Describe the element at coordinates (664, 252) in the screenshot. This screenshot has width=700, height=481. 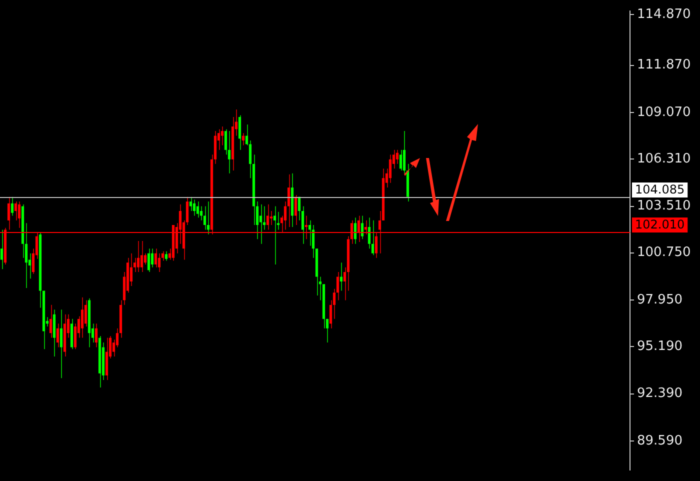
I see `y-tick-label: 100.750` at that location.